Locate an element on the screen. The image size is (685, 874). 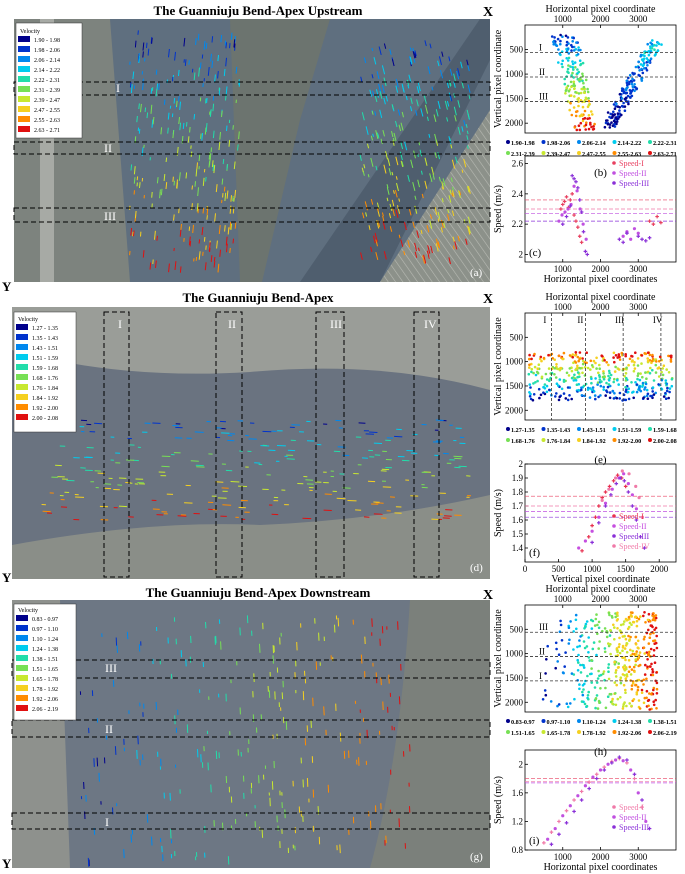
legend-label: 1.92-2.06 is located at coordinates (630, 733).